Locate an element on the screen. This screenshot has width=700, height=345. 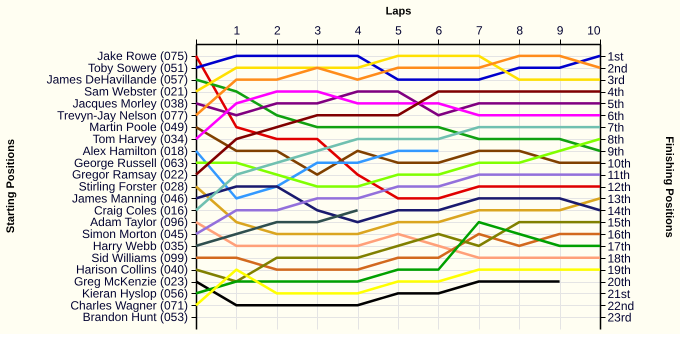
text: Simon Morton (045) is located at coordinates (135, 234).